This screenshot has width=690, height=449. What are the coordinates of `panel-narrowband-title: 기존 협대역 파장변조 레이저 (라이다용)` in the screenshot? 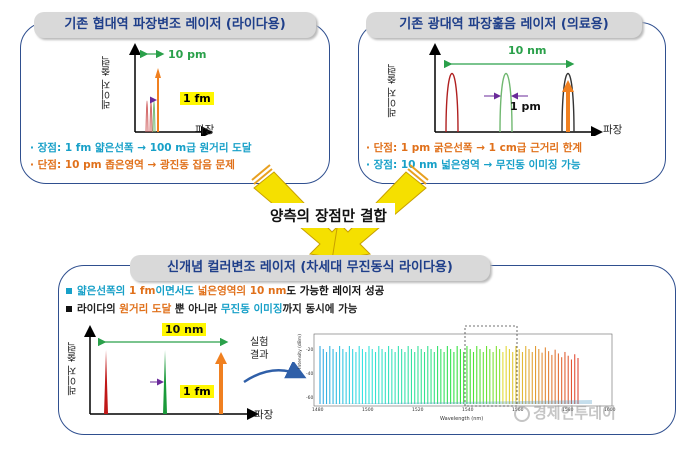 It's located at (175, 25).